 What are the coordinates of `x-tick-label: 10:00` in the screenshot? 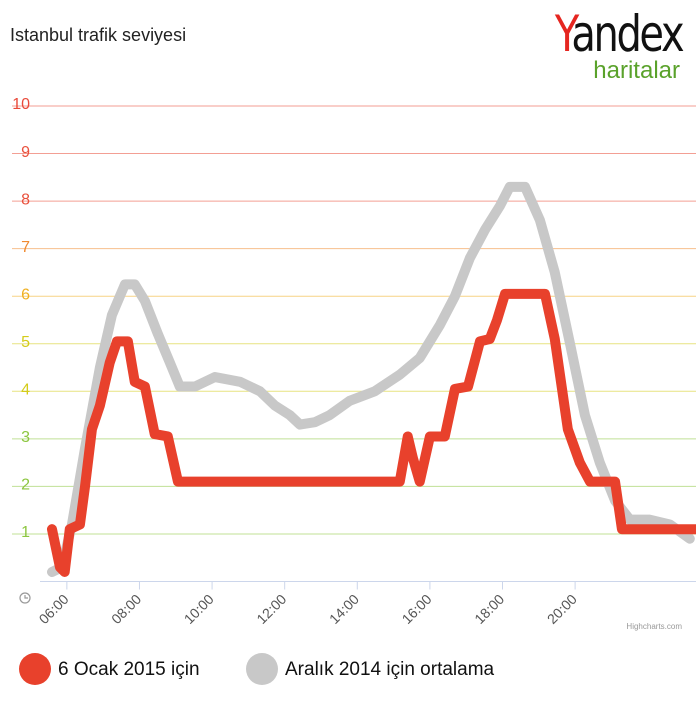 It's located at (199, 609).